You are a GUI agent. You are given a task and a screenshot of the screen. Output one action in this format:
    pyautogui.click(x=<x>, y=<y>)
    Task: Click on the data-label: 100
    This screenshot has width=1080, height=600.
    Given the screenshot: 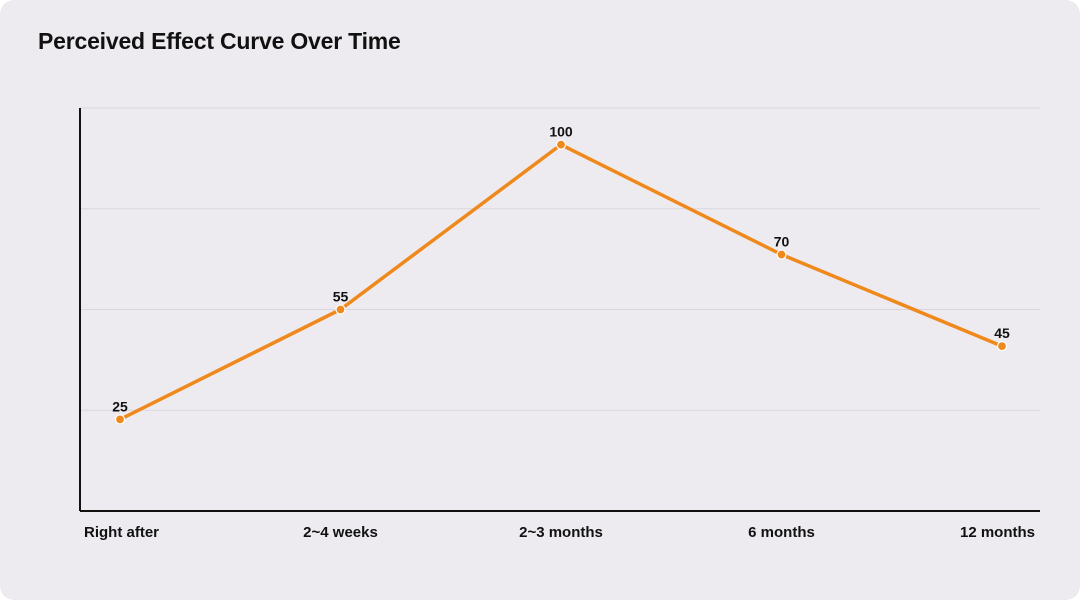 What is the action you would take?
    pyautogui.click(x=561, y=132)
    